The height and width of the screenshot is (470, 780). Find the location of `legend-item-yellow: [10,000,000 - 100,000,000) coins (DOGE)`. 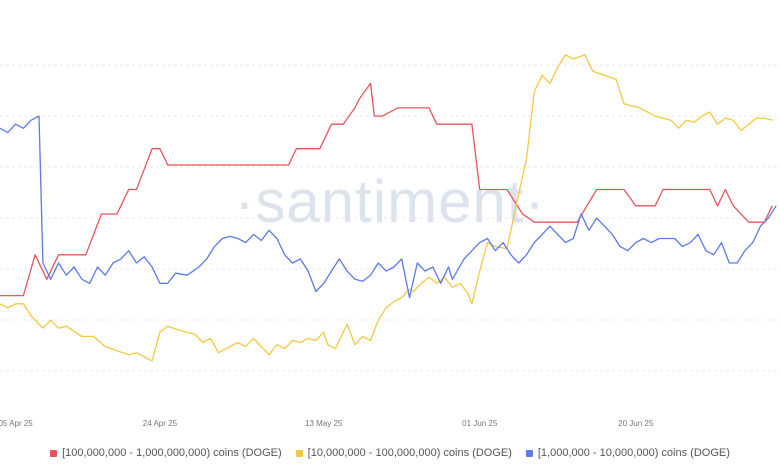

legend-item-yellow: [10,000,000 - 100,000,000) coins (DOGE) is located at coordinates (403, 453).